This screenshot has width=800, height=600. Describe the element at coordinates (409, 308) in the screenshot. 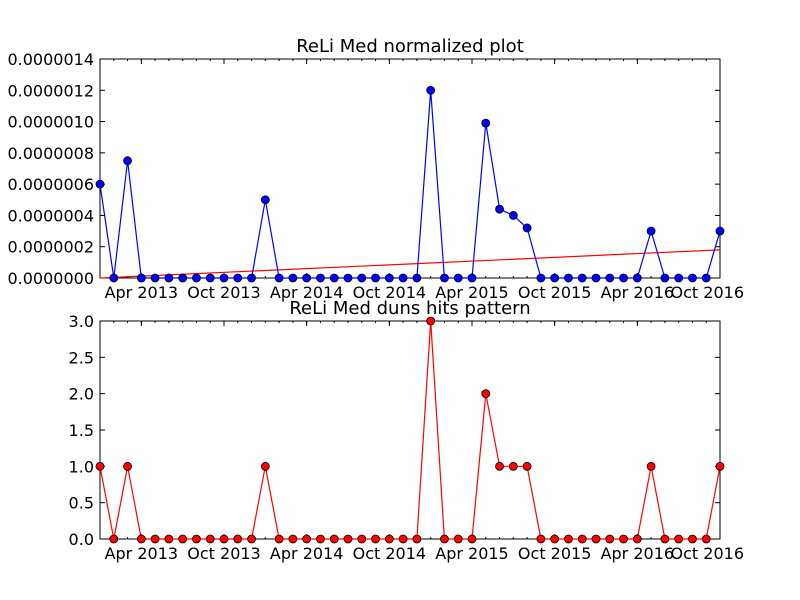

I see `chart-title: ReLi Med duns hits pattern` at that location.